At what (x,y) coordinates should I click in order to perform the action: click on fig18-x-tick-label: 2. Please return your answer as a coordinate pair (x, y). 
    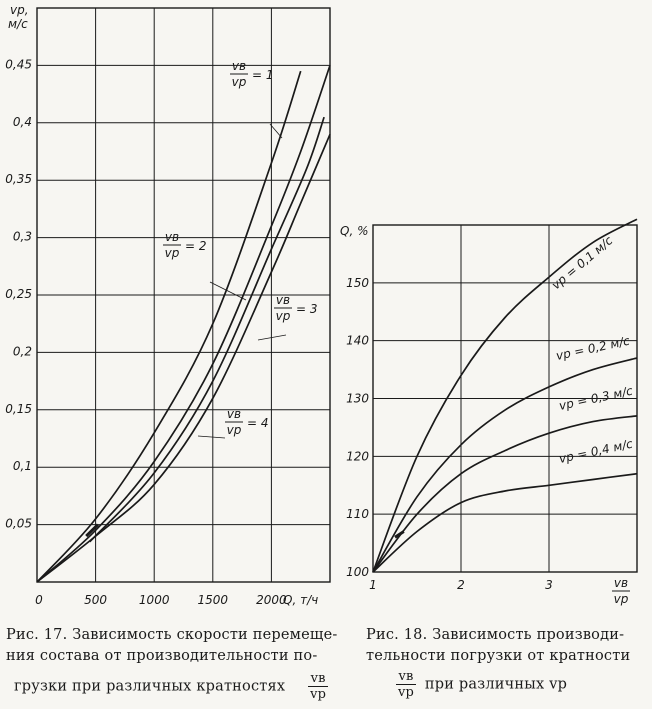
    Looking at the image, I should click on (461, 585).